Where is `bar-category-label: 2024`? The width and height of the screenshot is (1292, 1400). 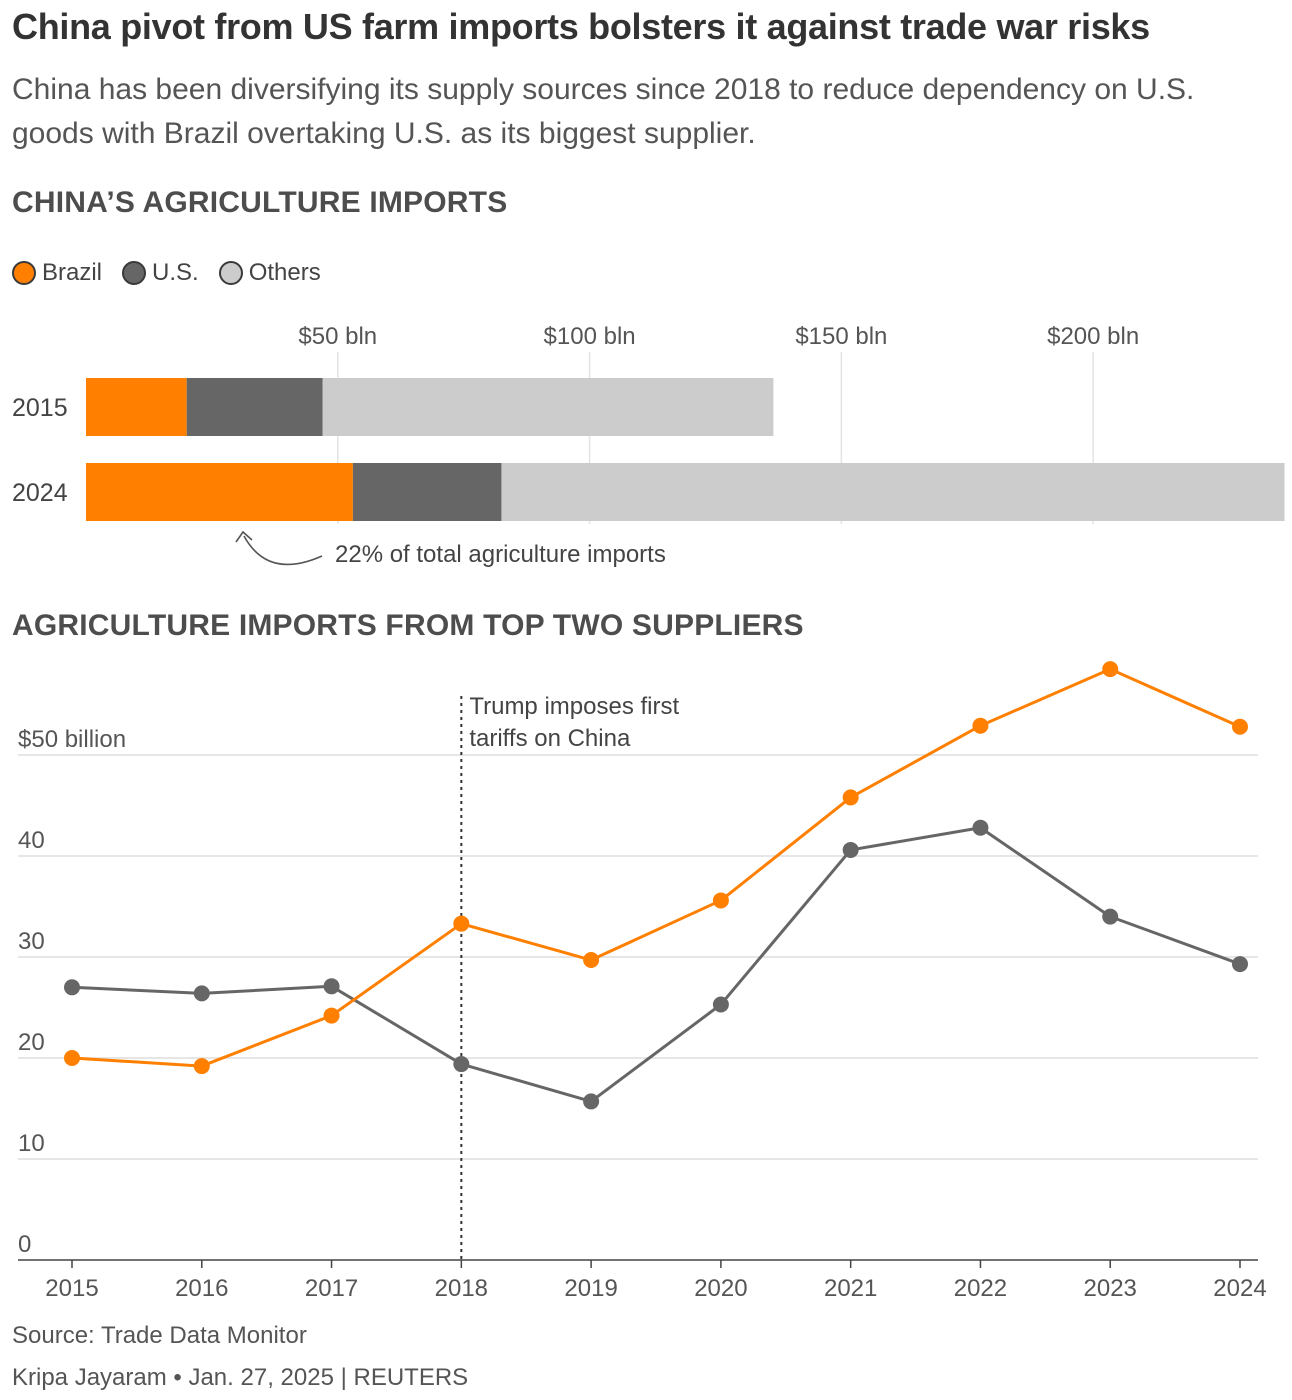 bar-category-label: 2024 is located at coordinates (40, 493).